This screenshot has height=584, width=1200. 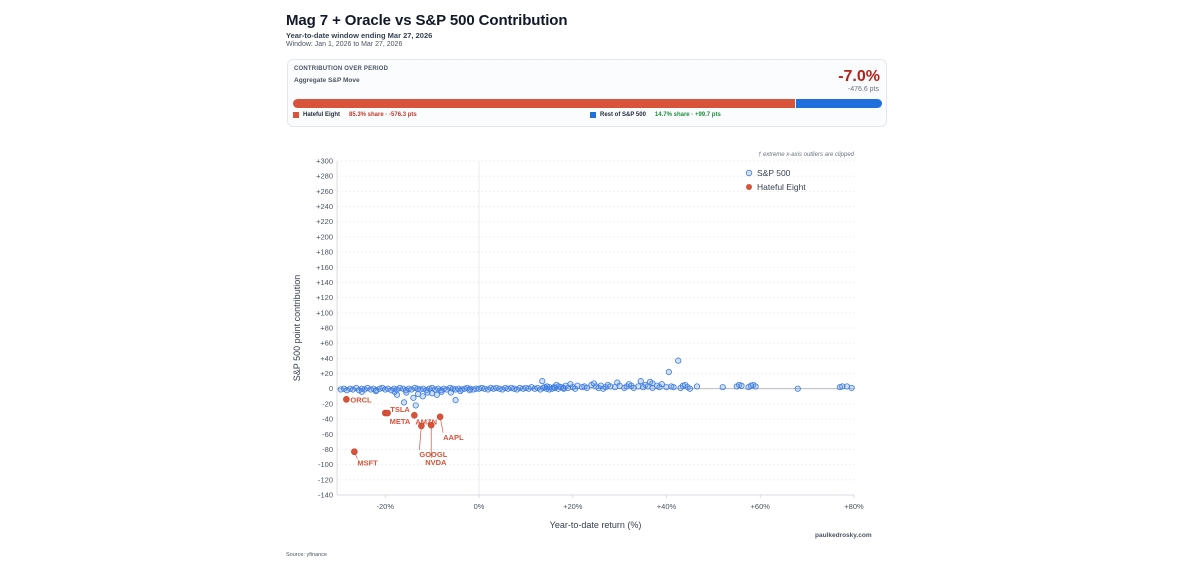 What do you see at coordinates (593, 115) in the screenshot?
I see `rest-swatch-icon` at bounding box center [593, 115].